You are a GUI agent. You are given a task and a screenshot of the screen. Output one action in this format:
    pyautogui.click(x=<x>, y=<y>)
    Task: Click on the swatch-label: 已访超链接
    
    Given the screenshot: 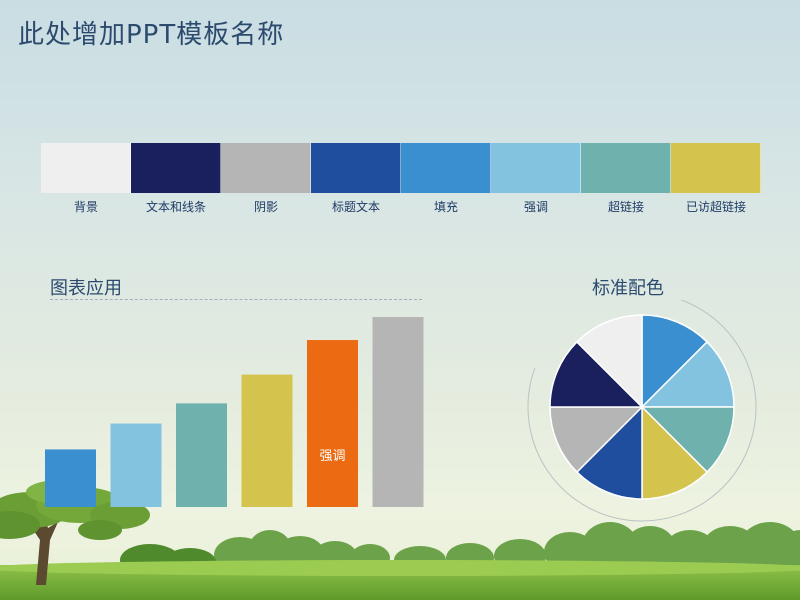 What is the action you would take?
    pyautogui.click(x=715, y=207)
    